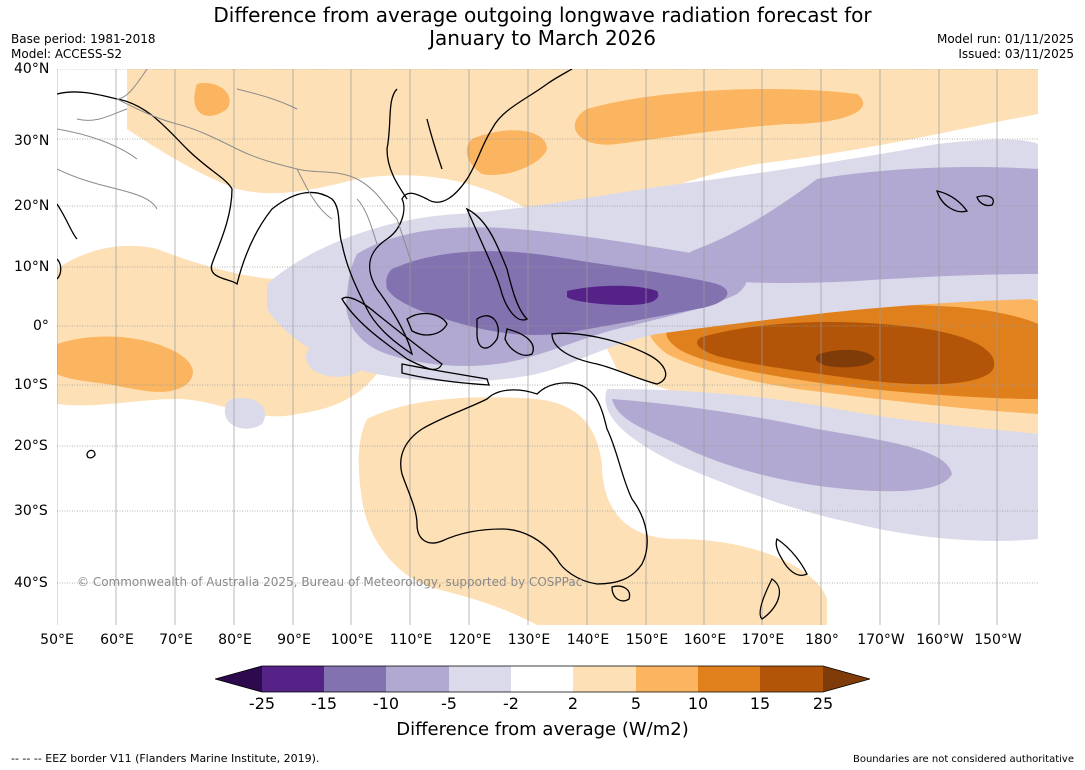 Image resolution: width=1085 pixels, height=770 pixels. I want to click on colorbar-under-arrow, so click(238, 679).